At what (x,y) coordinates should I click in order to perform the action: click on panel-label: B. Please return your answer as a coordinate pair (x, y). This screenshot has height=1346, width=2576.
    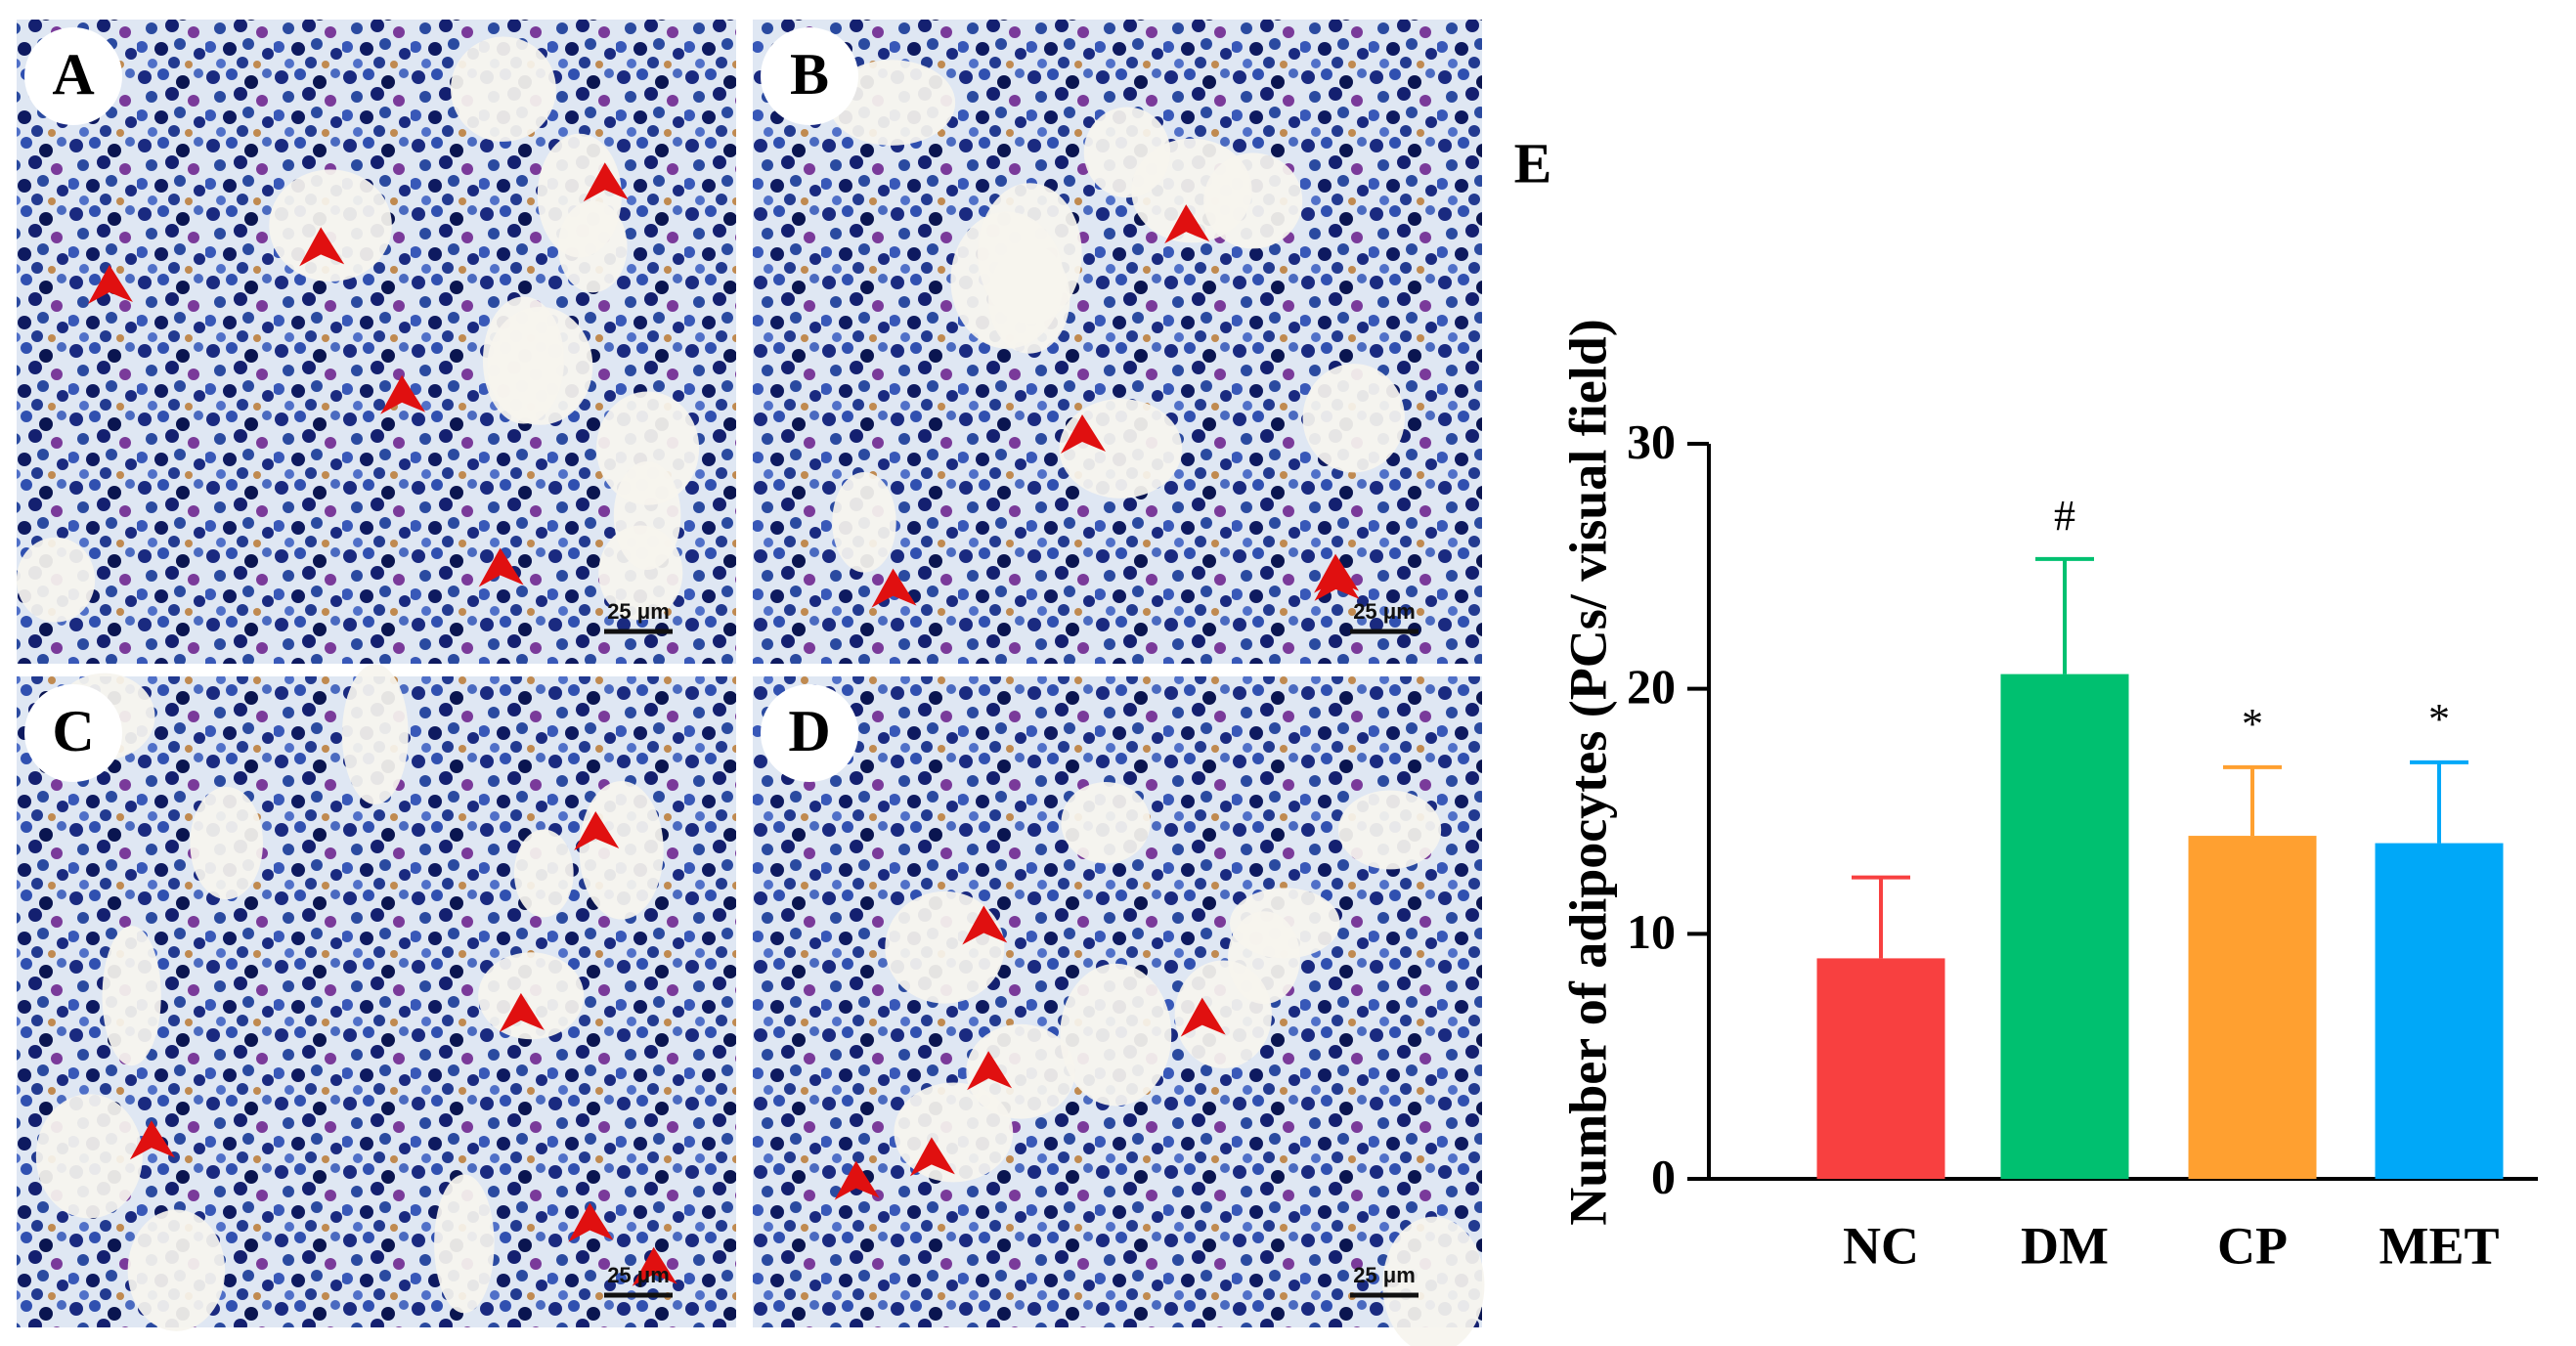
    Looking at the image, I should click on (809, 74).